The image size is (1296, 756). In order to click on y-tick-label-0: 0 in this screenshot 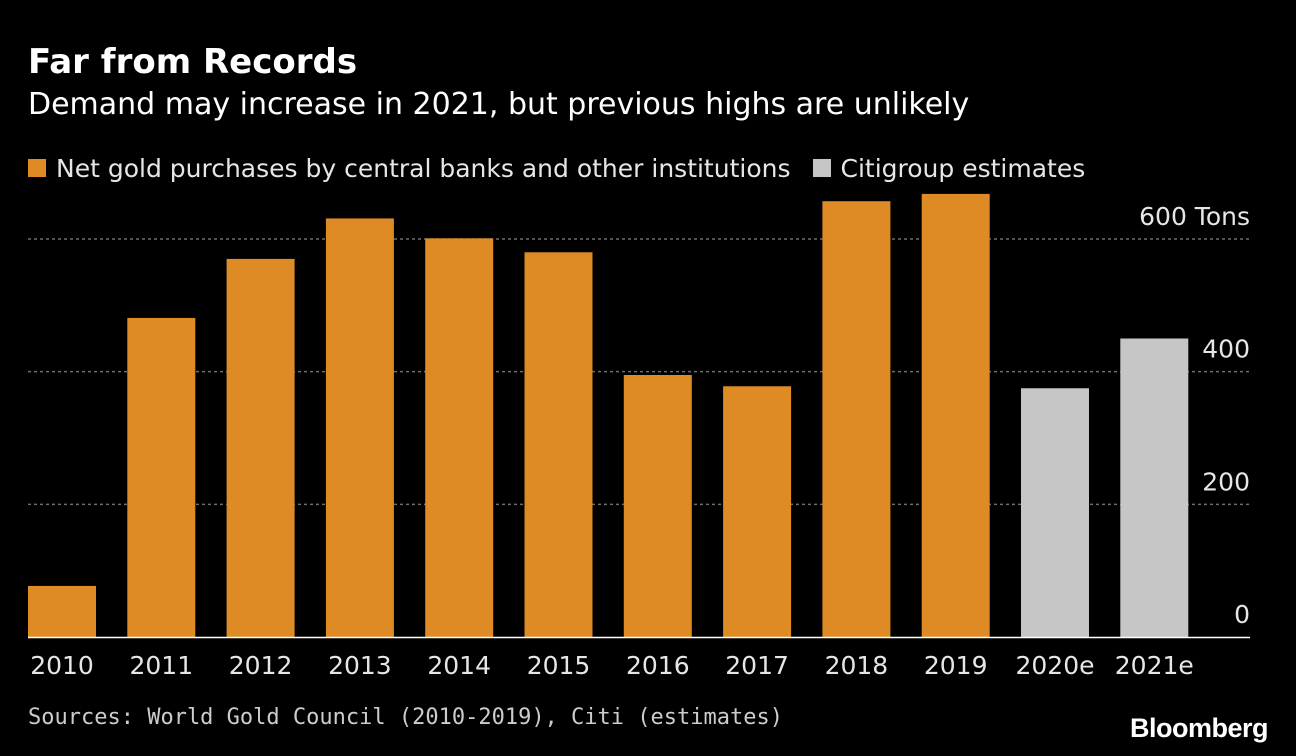, I will do `click(1242, 614)`.